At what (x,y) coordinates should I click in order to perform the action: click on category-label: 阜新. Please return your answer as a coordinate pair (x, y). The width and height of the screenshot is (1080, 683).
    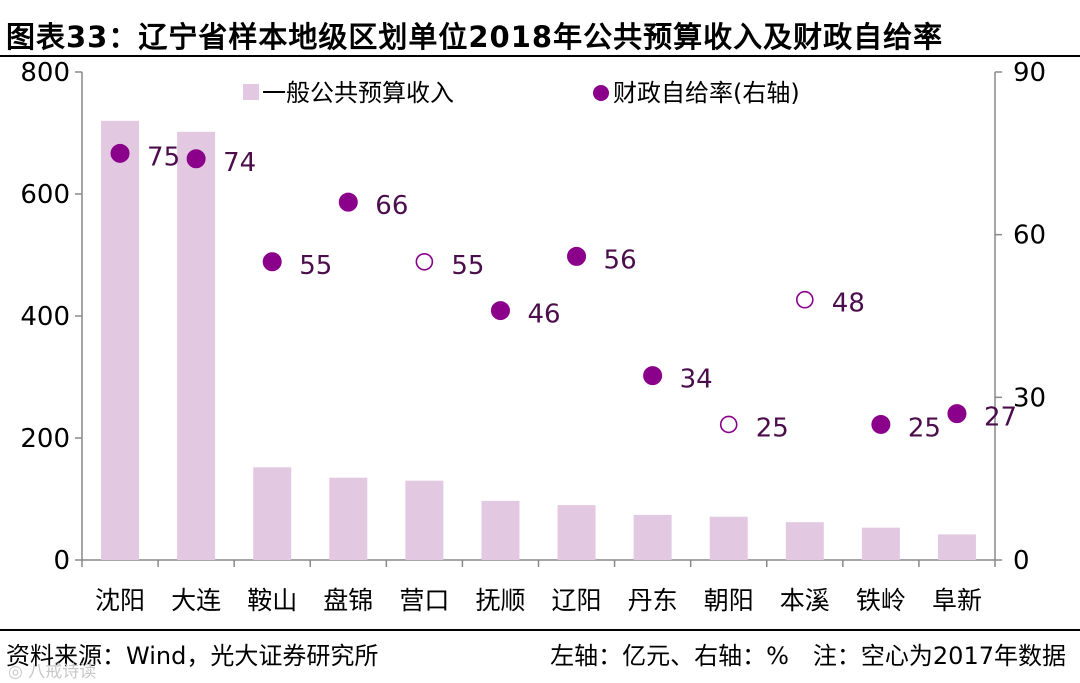
    Looking at the image, I should click on (957, 600).